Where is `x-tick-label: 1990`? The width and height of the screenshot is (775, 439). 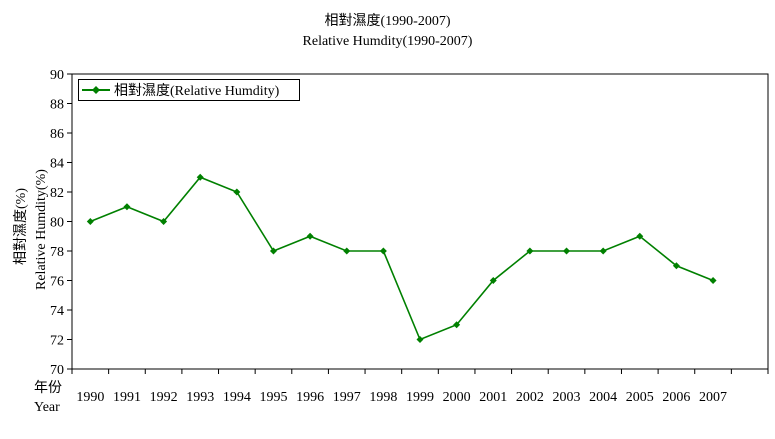 x-tick-label: 1990 is located at coordinates (90, 397).